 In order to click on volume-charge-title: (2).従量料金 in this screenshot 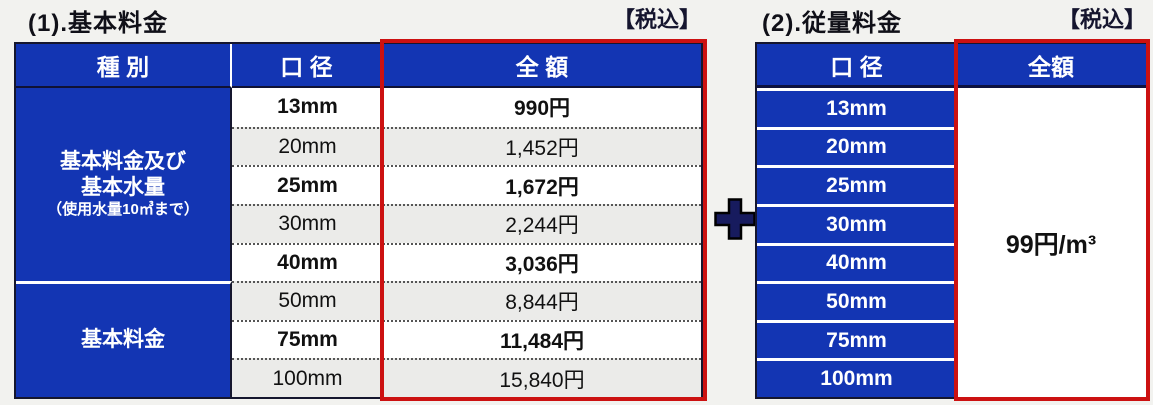, I will do `click(832, 23)`.